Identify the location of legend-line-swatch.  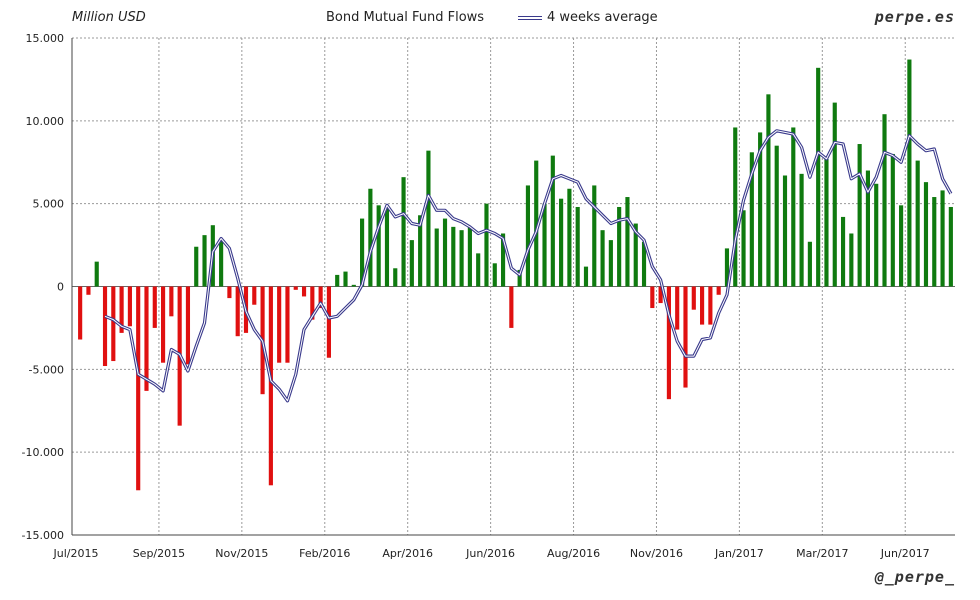
(530, 18).